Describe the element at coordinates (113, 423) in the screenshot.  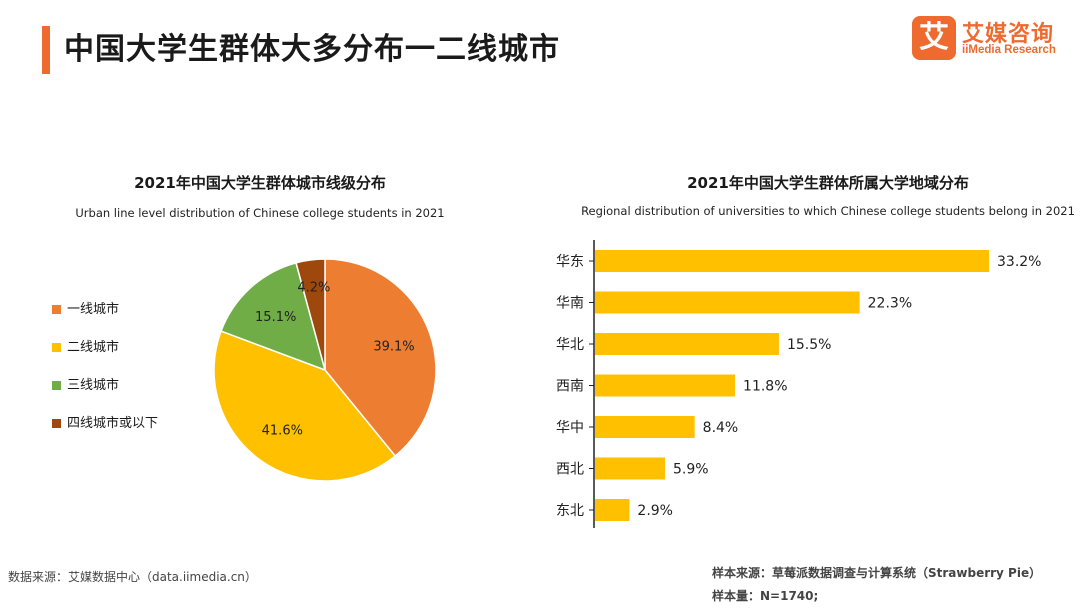
I see `legend-label: 四线城市或以下` at that location.